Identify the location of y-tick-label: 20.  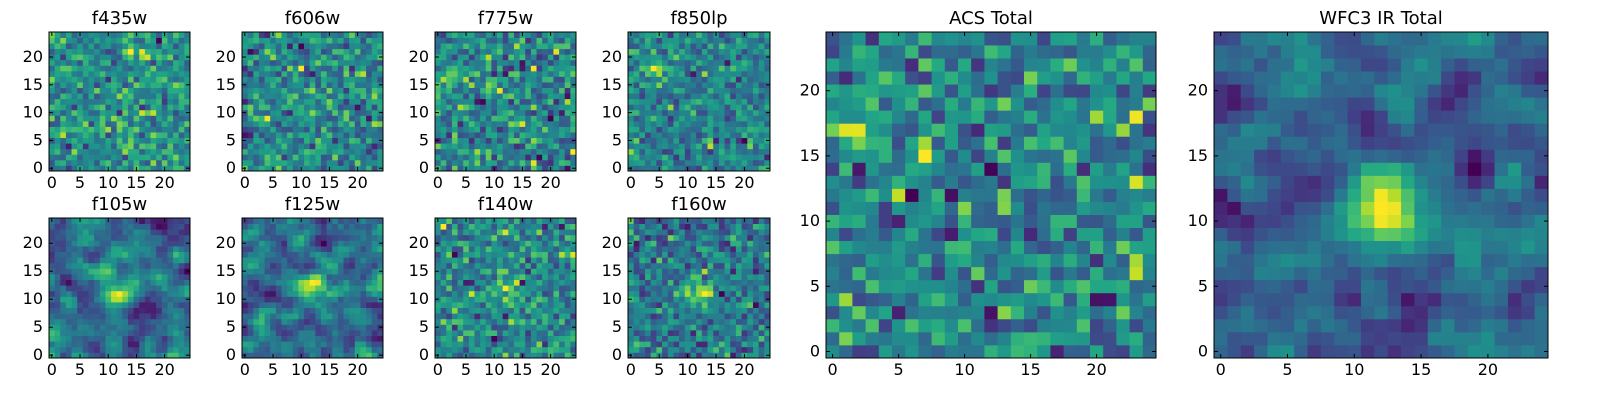
(33, 242).